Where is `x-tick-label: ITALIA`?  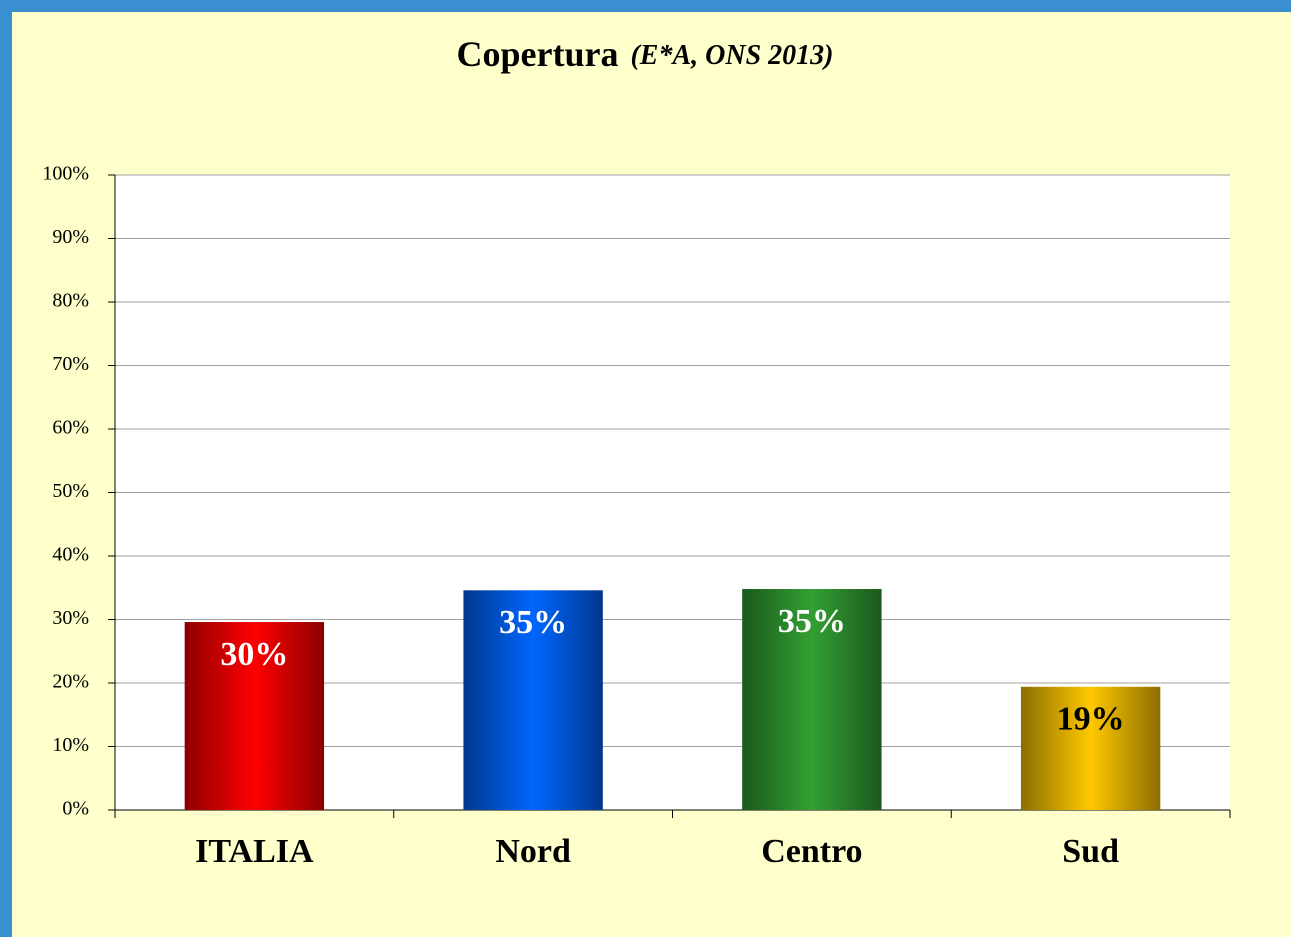 x-tick-label: ITALIA is located at coordinates (254, 851).